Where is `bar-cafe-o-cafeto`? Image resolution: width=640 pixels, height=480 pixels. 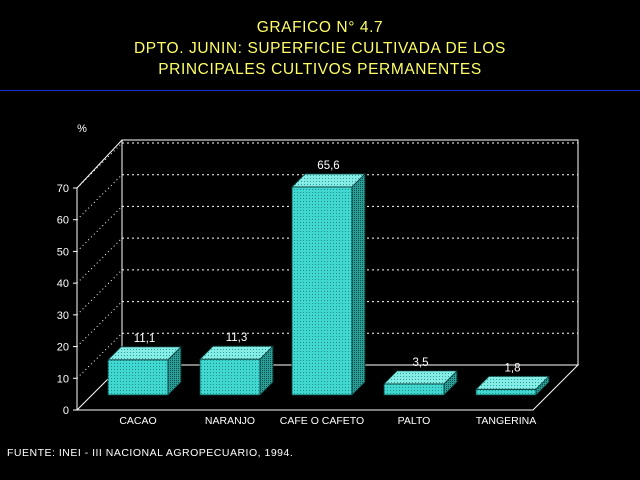 bar-cafe-o-cafeto is located at coordinates (328, 284).